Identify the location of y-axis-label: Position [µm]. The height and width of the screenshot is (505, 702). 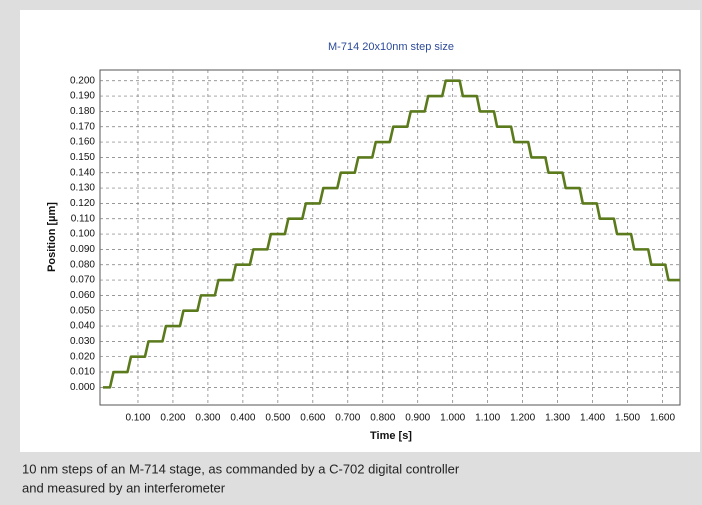
(52, 237).